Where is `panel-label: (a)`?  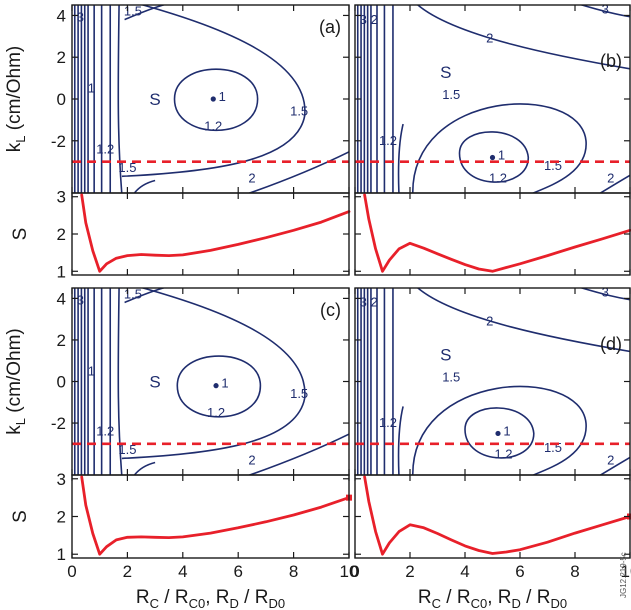 panel-label: (a) is located at coordinates (330, 27).